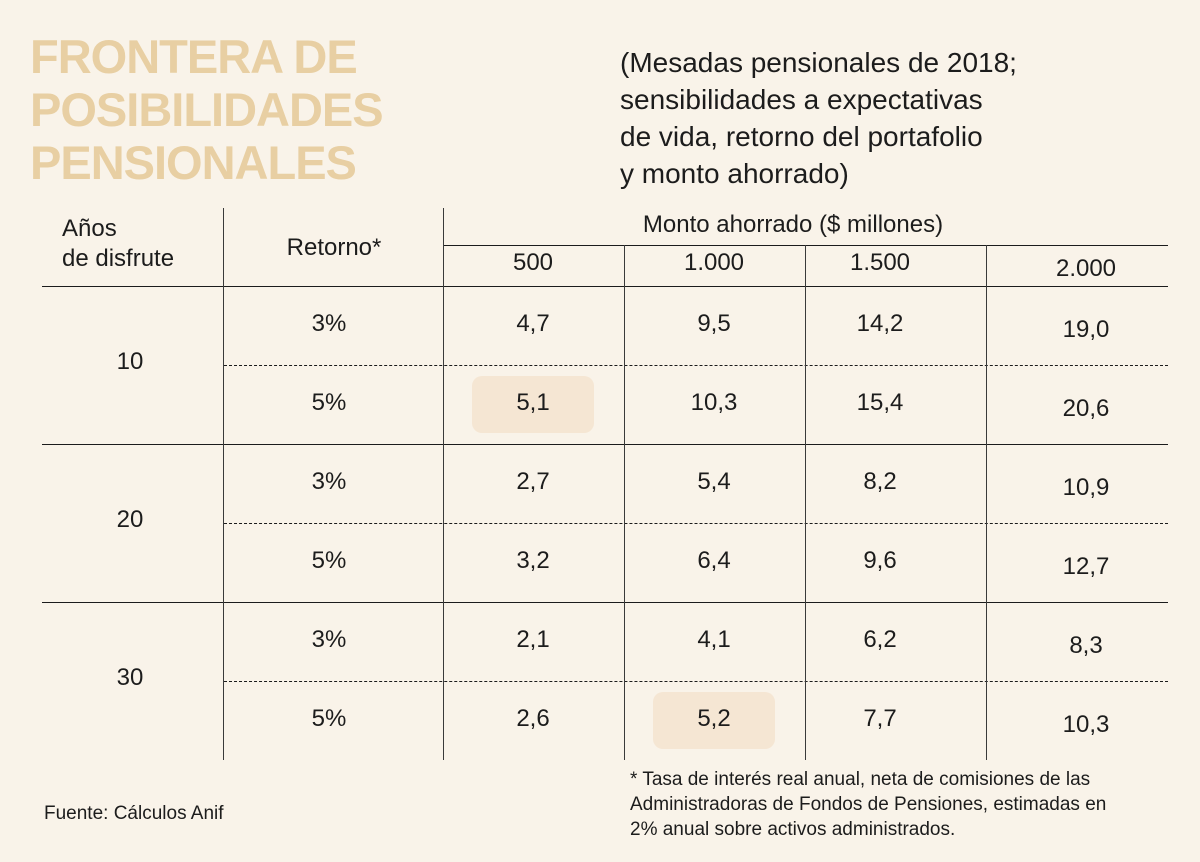 This screenshot has height=862, width=1200. Describe the element at coordinates (1086, 487) in the screenshot. I see `table-cell-value: 10,9` at that location.